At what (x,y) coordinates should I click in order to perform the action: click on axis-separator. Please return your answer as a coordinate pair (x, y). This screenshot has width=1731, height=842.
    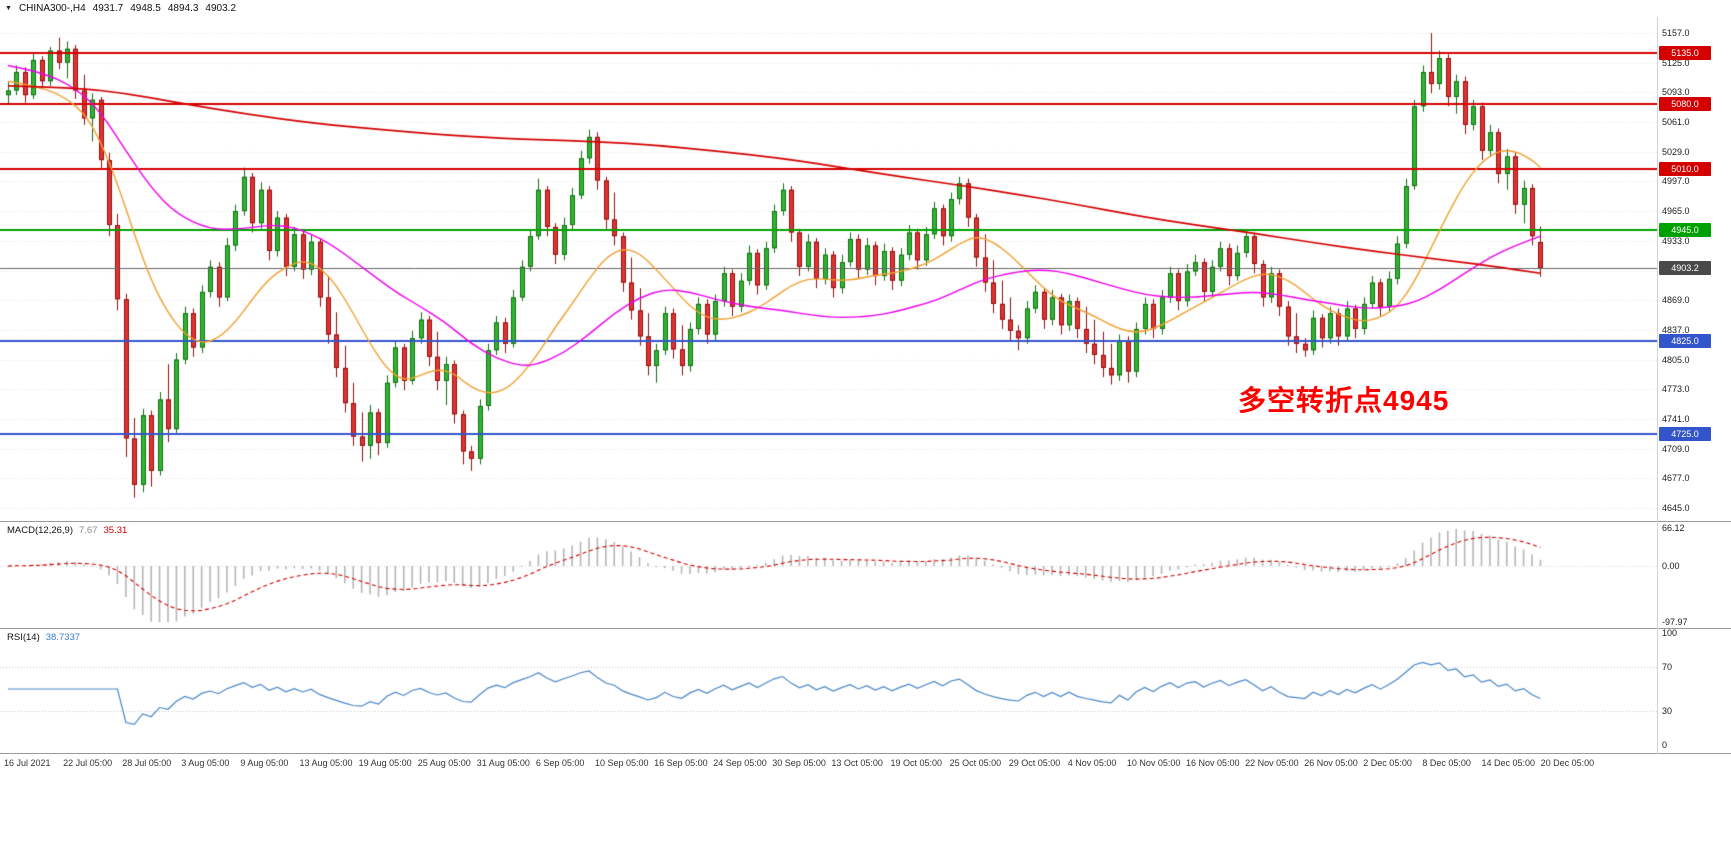
    Looking at the image, I should click on (1657, 385).